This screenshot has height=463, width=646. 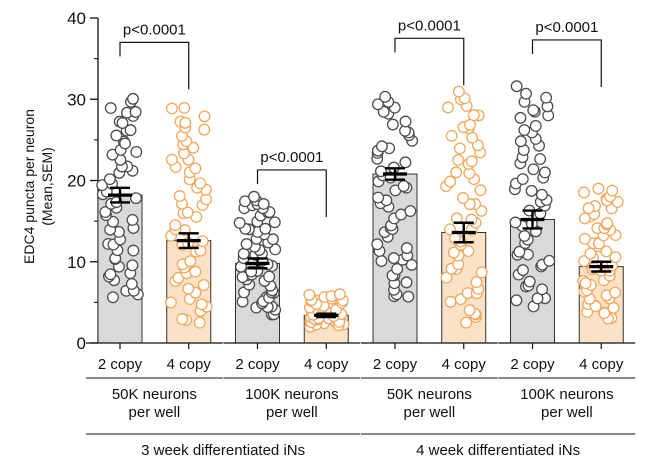 I want to click on y-axis-label-line: (Mean,SEM), so click(x=47, y=186).